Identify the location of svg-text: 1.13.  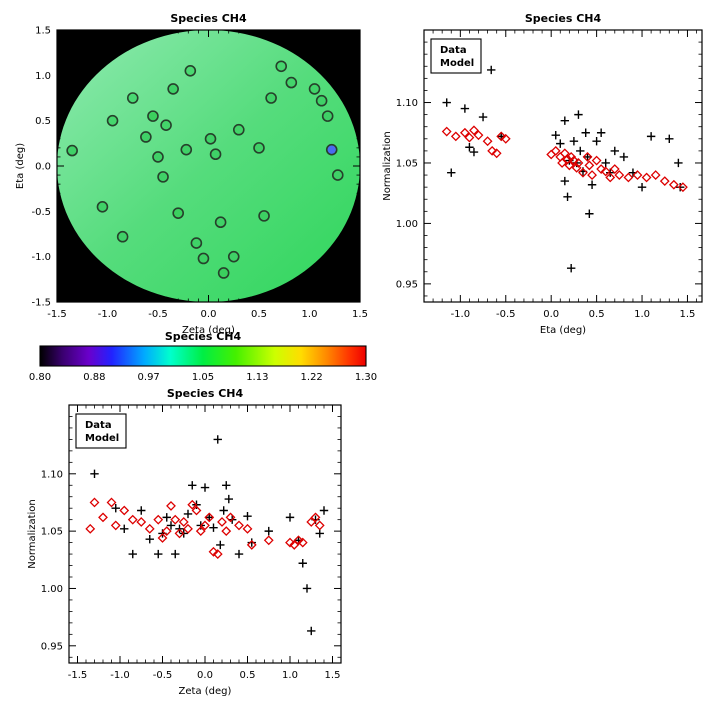
(257, 377).